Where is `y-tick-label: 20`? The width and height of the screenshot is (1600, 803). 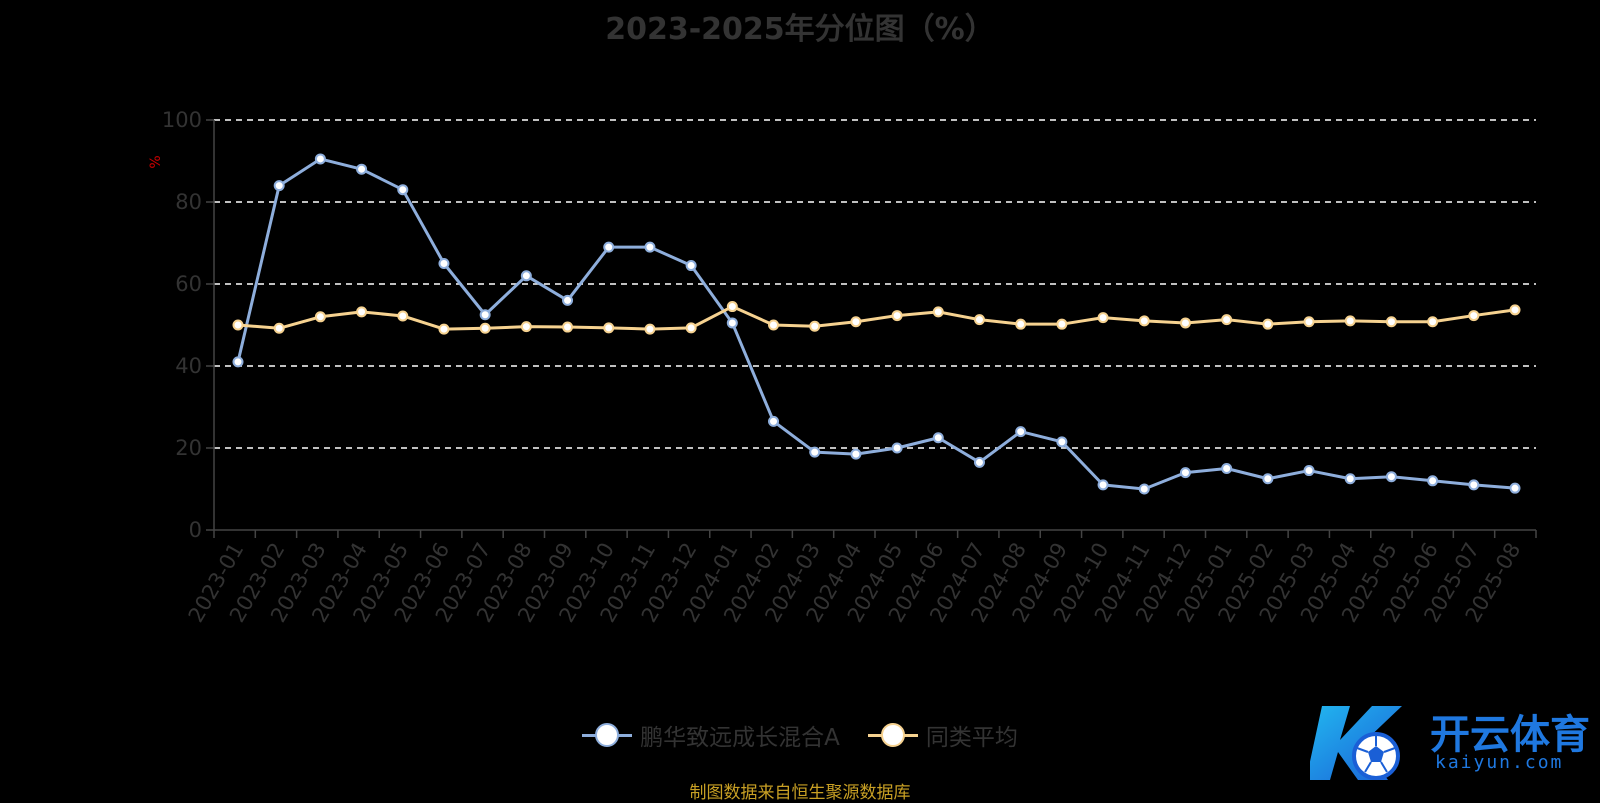 y-tick-label: 20 is located at coordinates (188, 448).